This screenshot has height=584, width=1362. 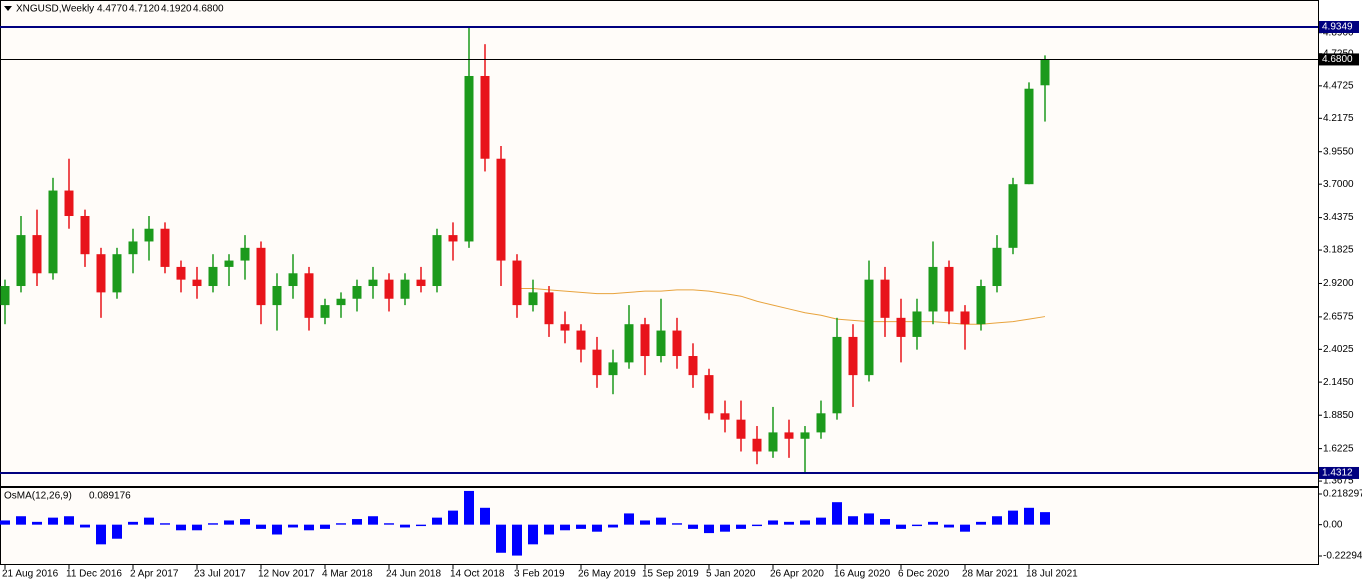 What do you see at coordinates (607, 574) in the screenshot?
I see `x-tick-label: 26 May 2019` at bounding box center [607, 574].